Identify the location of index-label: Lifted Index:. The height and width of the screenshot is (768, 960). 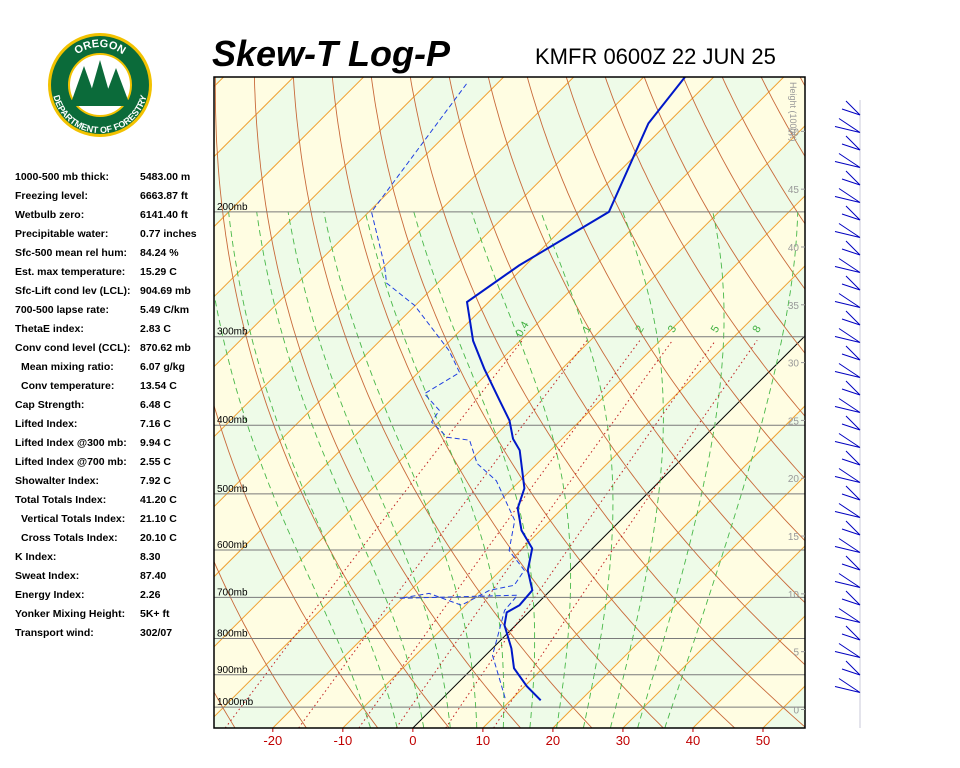
(46, 424).